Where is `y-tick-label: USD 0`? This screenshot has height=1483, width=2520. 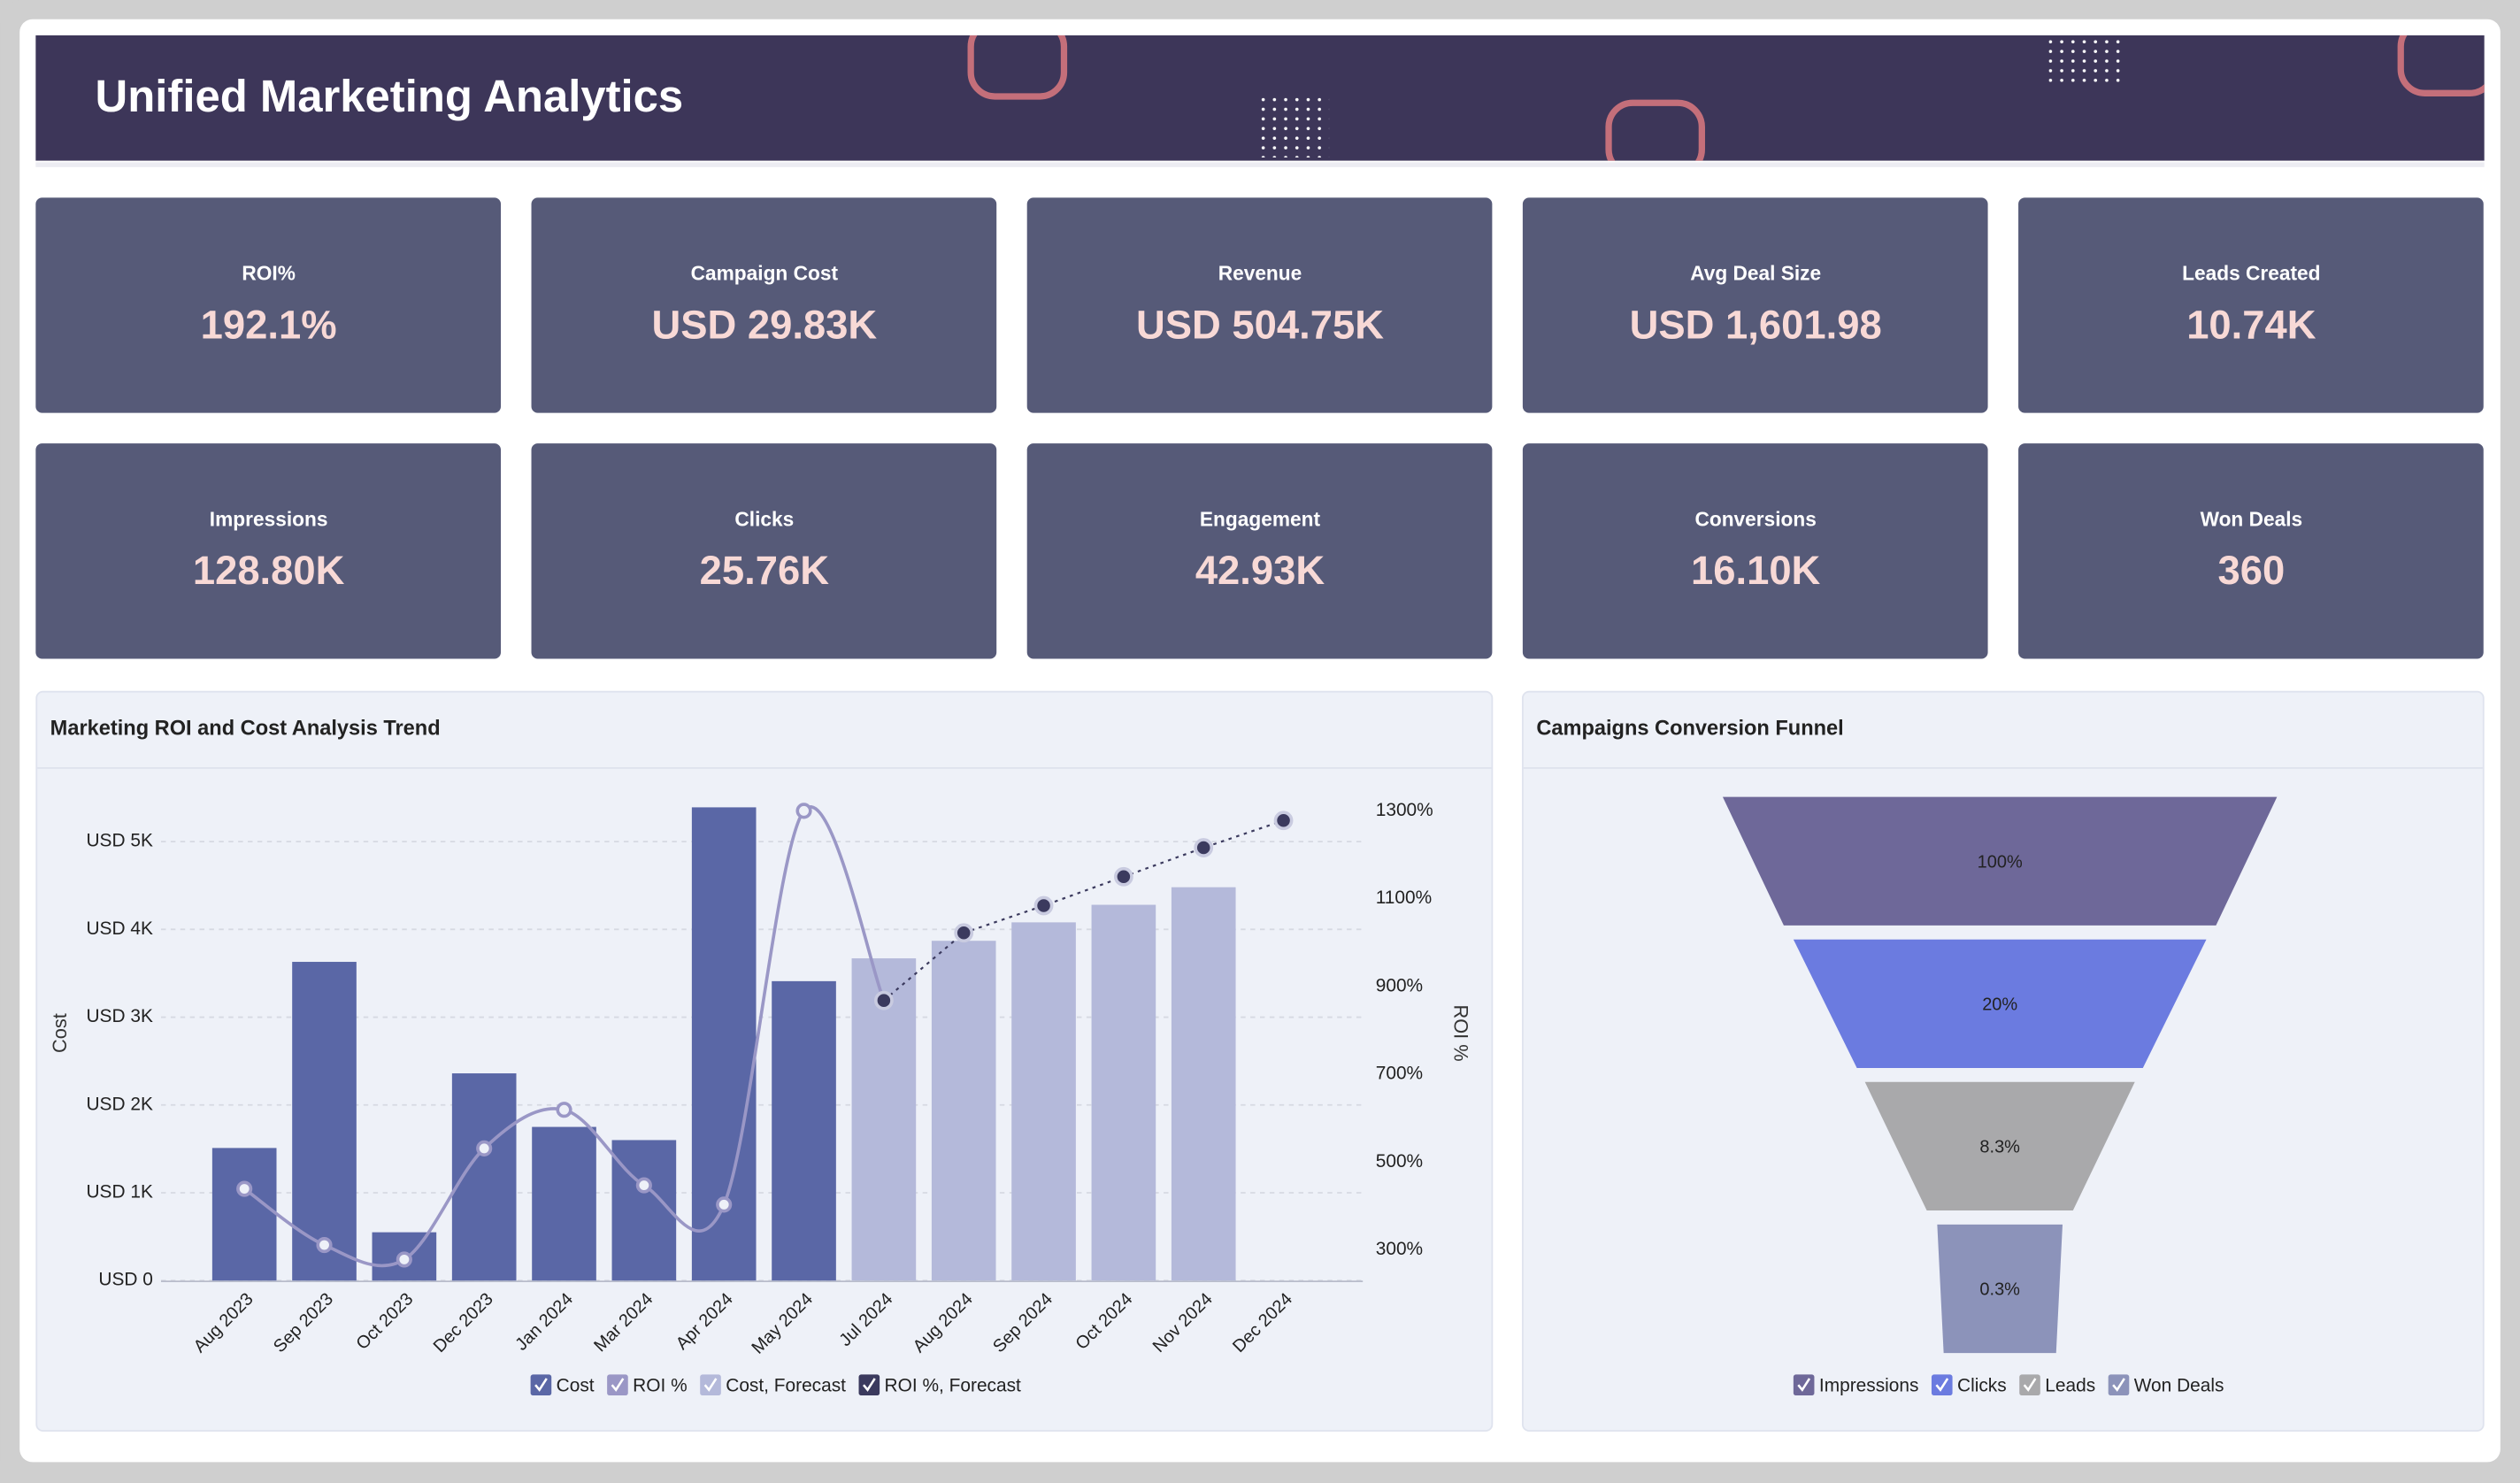
y-tick-label: USD 0 is located at coordinates (125, 1280).